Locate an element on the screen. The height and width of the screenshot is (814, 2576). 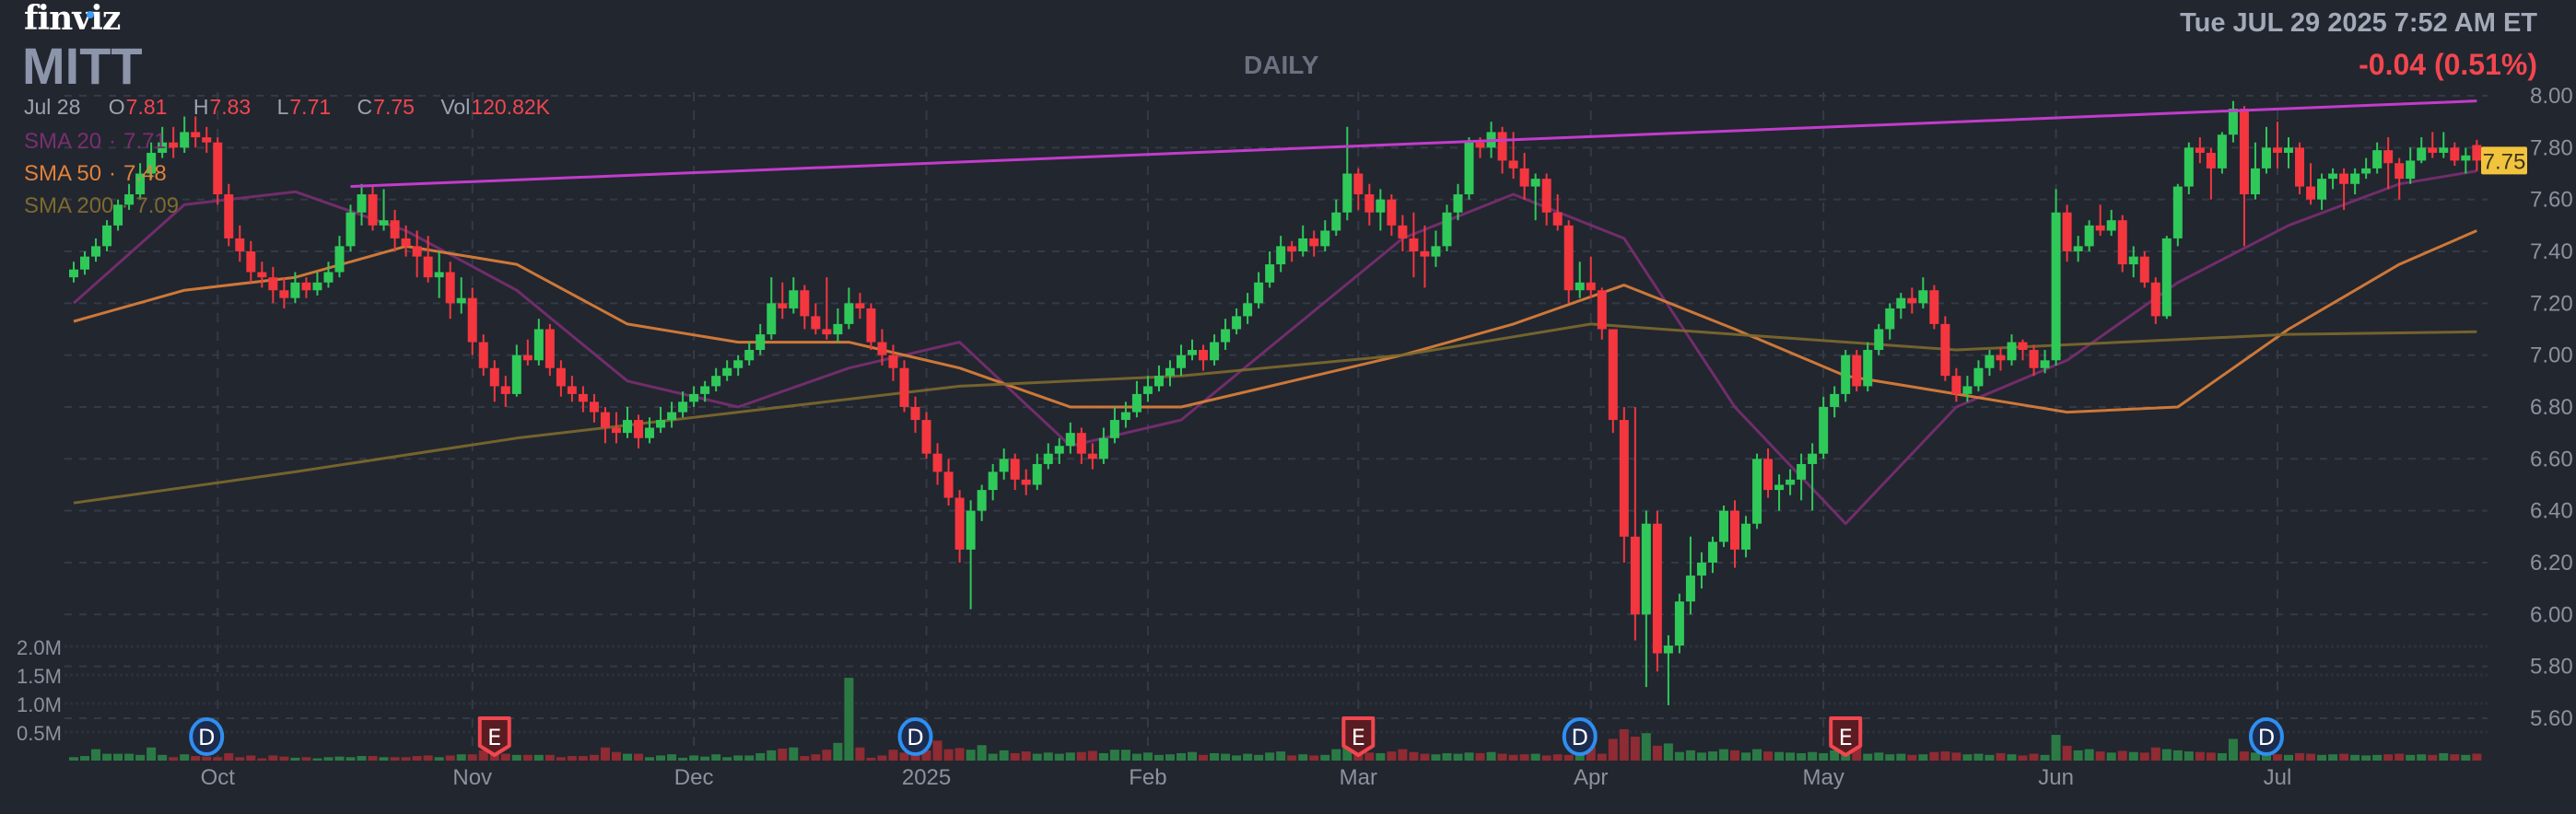
sma200-legend: SMA 200 · 7.09 is located at coordinates (102, 205).